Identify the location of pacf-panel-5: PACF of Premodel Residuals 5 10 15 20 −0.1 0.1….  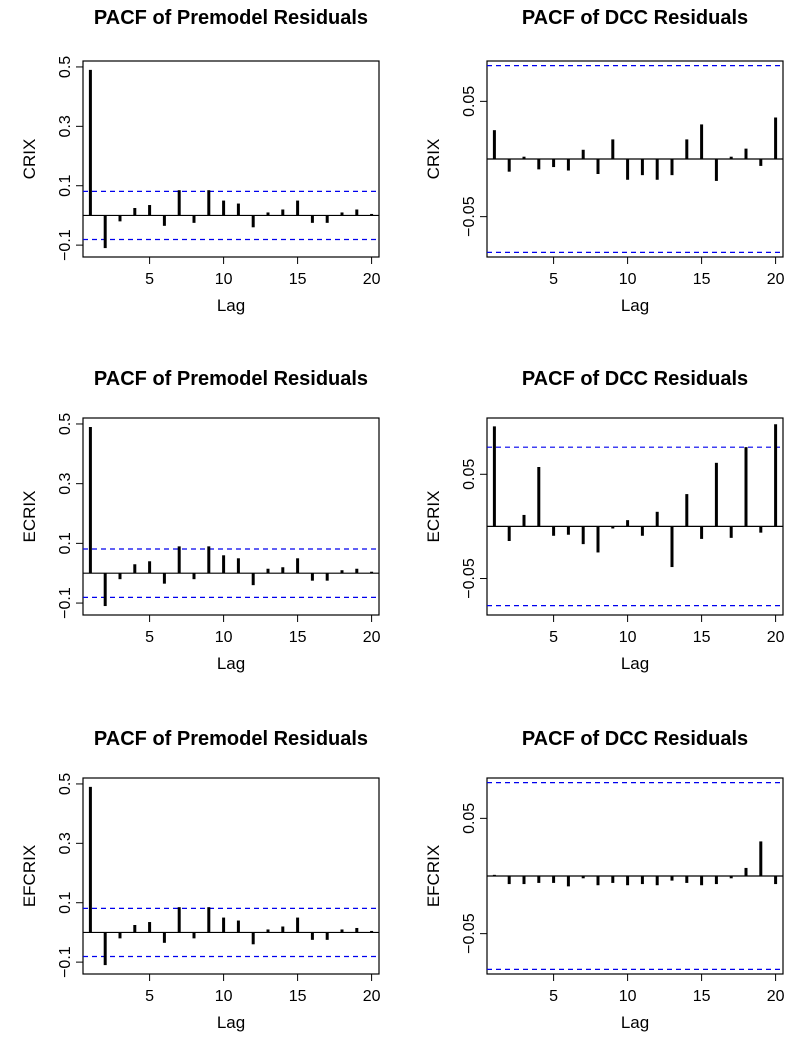
(200, 880).